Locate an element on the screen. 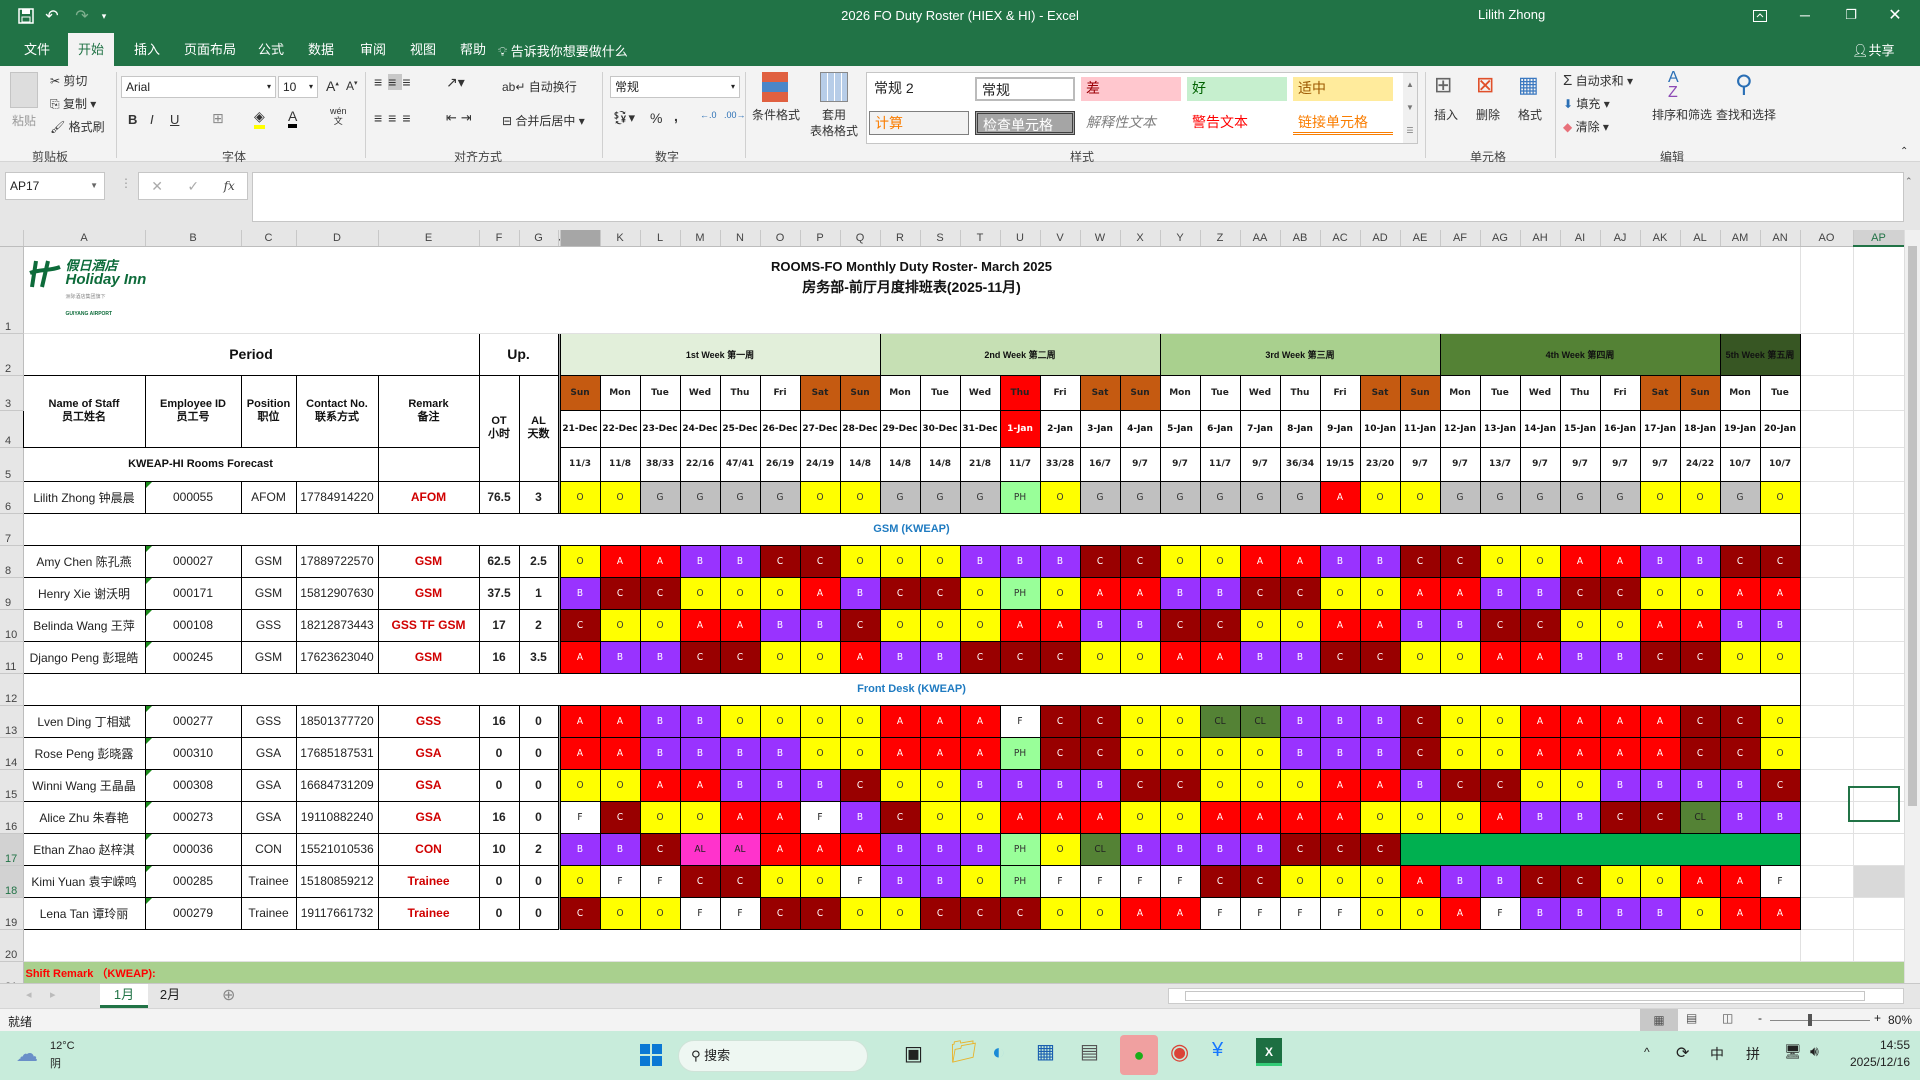 The height and width of the screenshot is (1080, 1920). paste-icon is located at coordinates (24, 90).